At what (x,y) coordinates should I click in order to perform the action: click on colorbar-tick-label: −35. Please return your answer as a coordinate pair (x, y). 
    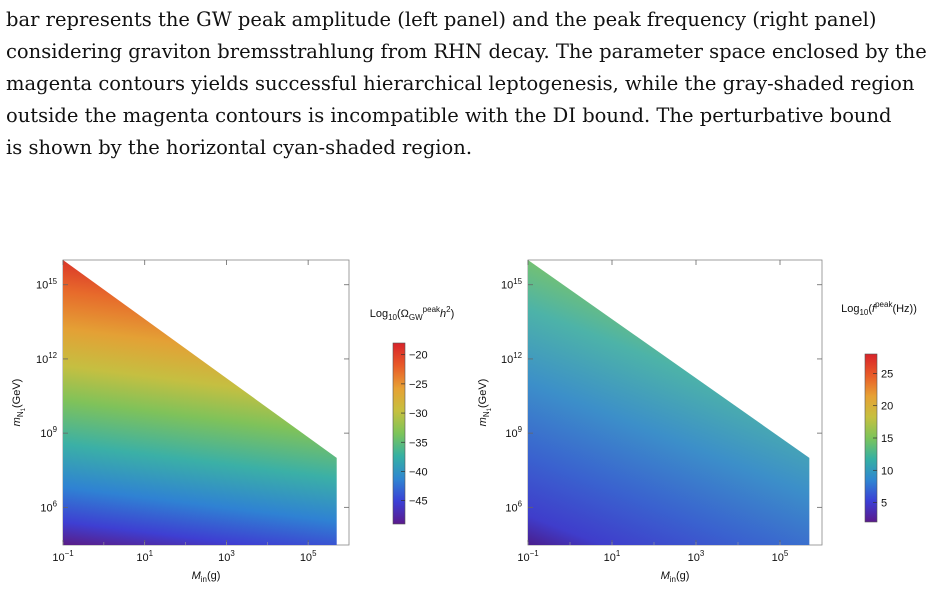
    Looking at the image, I should click on (418, 443).